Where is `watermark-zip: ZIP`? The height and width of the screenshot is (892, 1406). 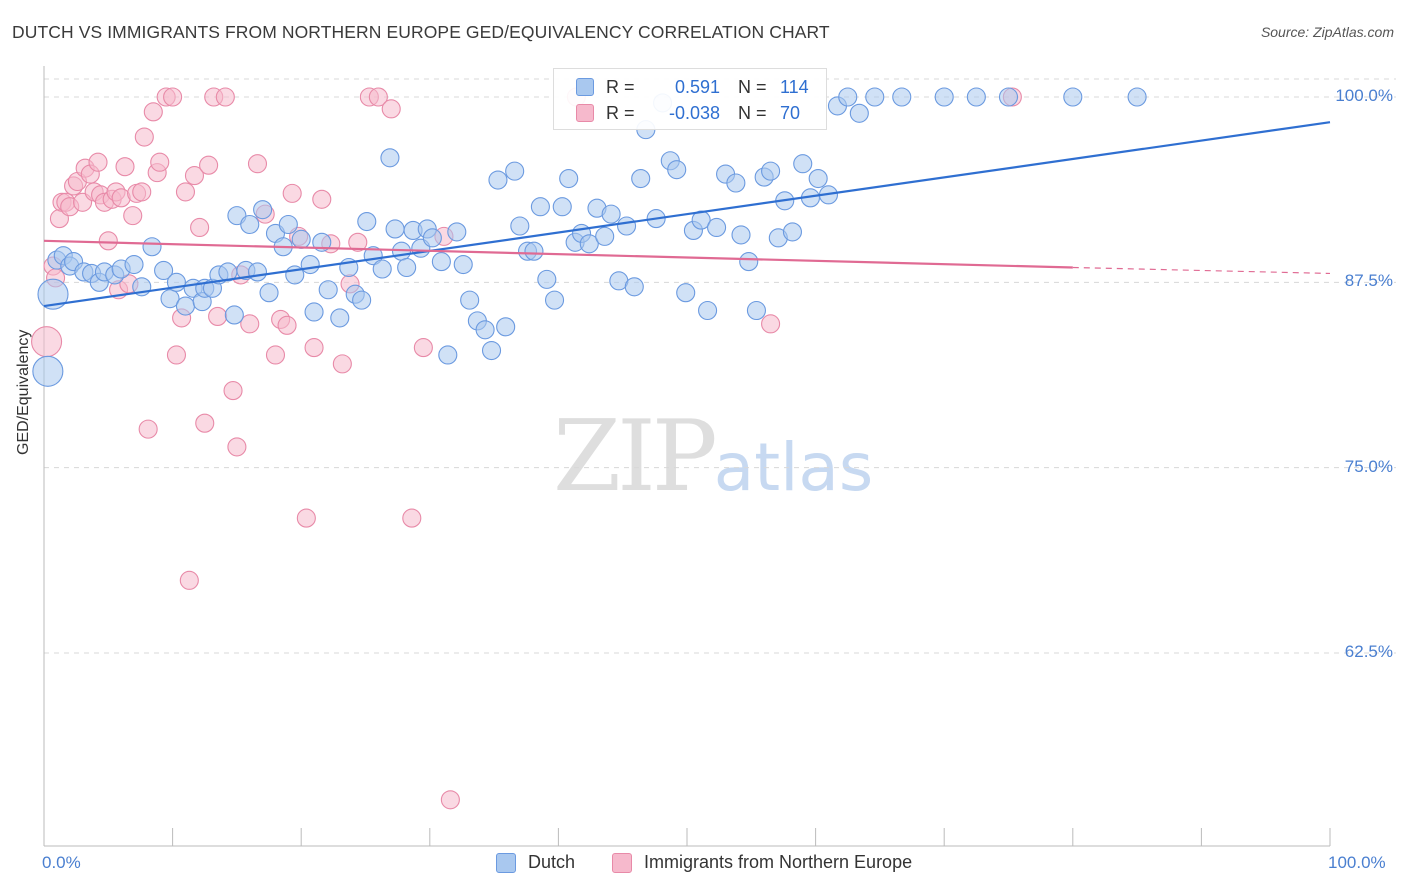
watermark-zip: ZIP is located at coordinates (635, 457).